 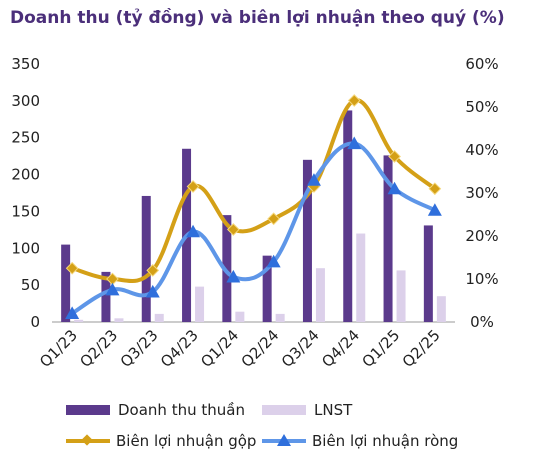 What do you see at coordinates (35, 322) in the screenshot?
I see `y-left-tick-label: 0` at bounding box center [35, 322].